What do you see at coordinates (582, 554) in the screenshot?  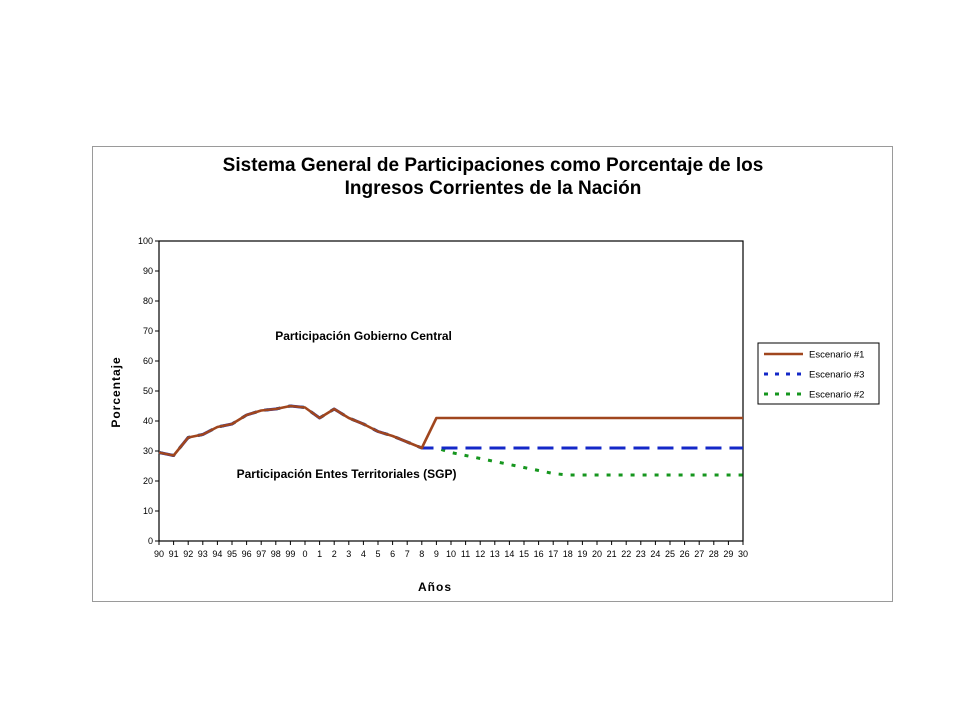 I see `x-tick-label: 19` at bounding box center [582, 554].